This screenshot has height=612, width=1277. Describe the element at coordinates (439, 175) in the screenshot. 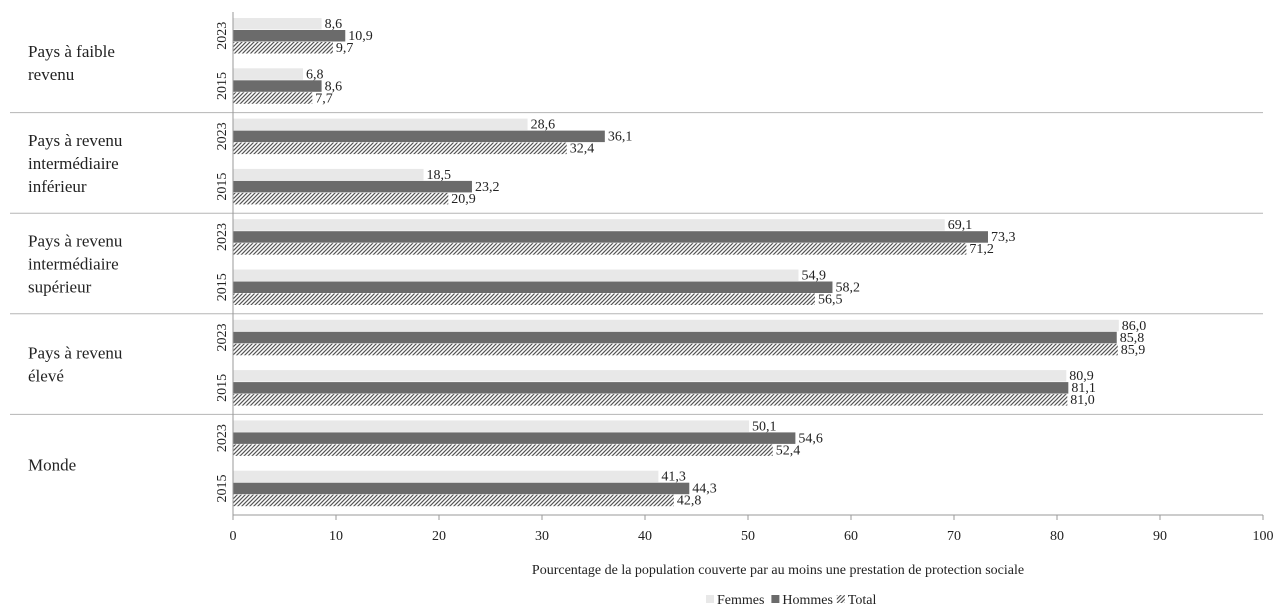

I see `data-label: 18,5` at that location.